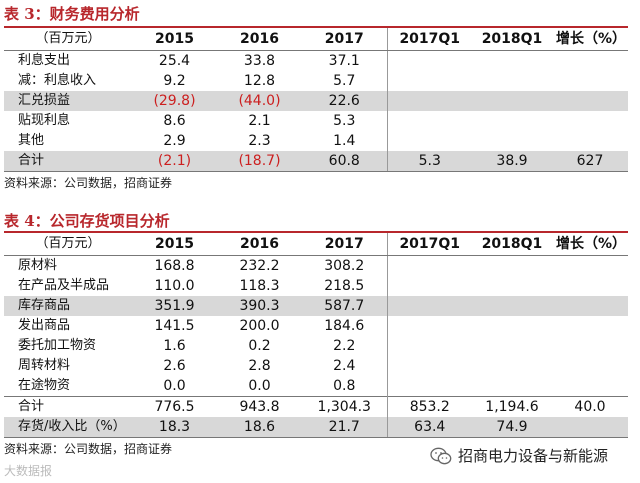 This screenshot has height=483, width=640. Describe the element at coordinates (174, 141) in the screenshot. I see `table-cell: 2.9` at that location.